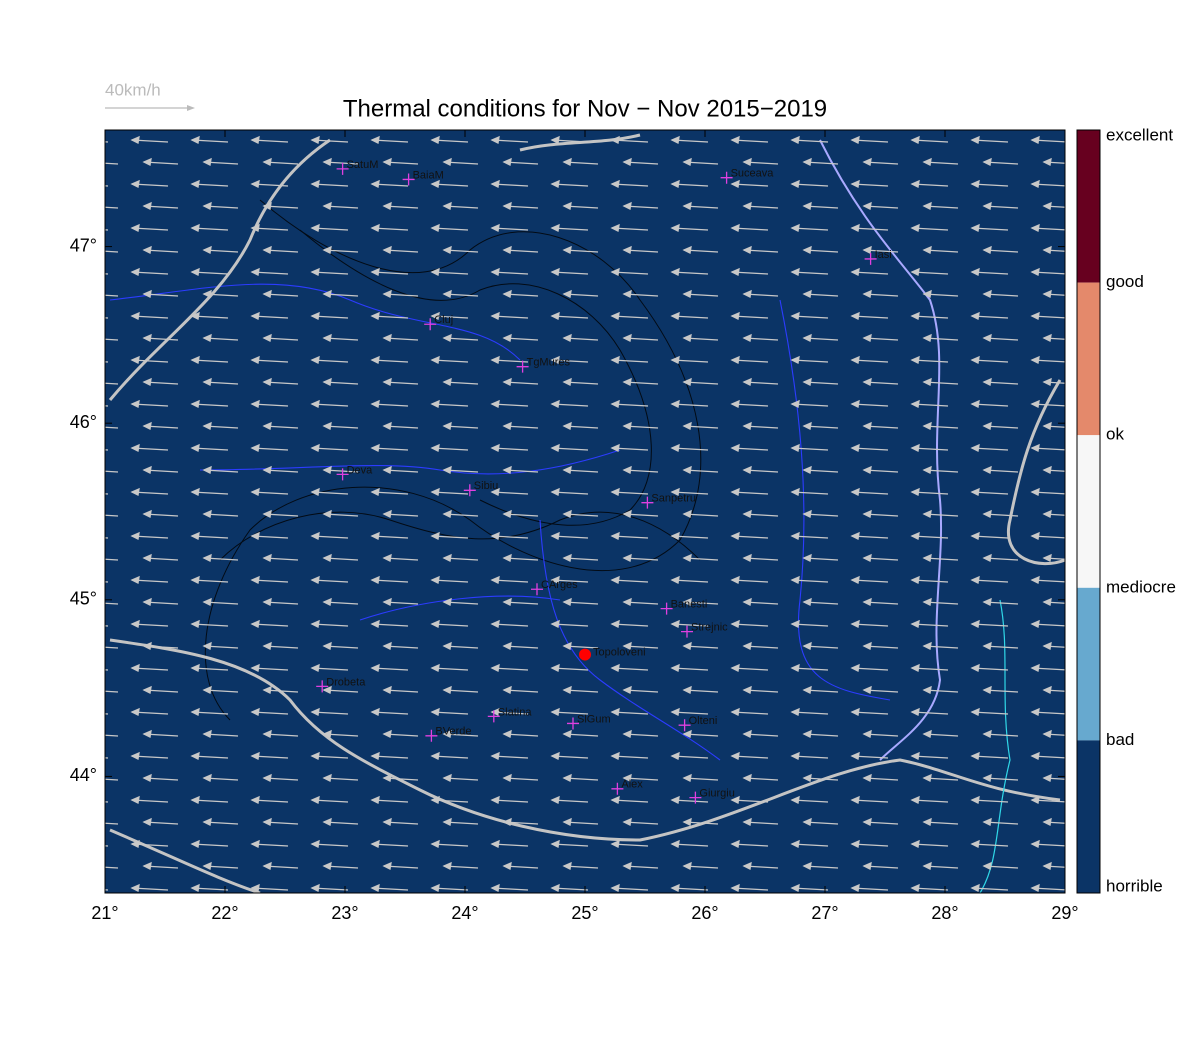 The image size is (1200, 1055). What do you see at coordinates (443, 320) in the screenshot?
I see `city-label: Cluj` at bounding box center [443, 320].